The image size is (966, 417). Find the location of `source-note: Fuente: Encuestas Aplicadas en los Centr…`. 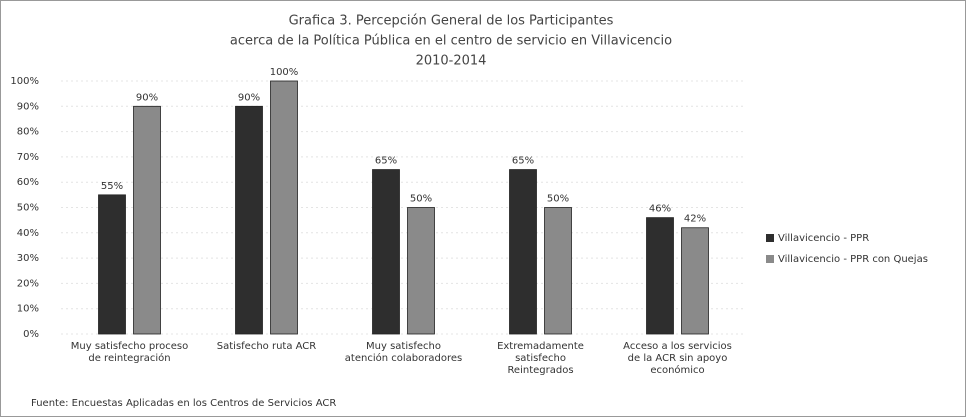

source-note: Fuente: Encuestas Aplicadas en los Centr… is located at coordinates (183, 403).